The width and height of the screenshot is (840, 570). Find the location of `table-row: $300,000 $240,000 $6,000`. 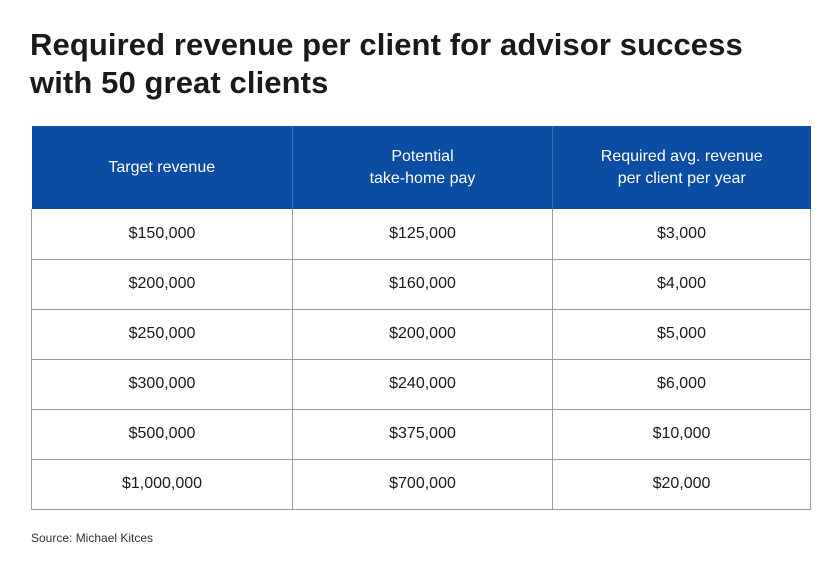

table-row: $300,000 $240,000 $6,000 is located at coordinates (421, 384).